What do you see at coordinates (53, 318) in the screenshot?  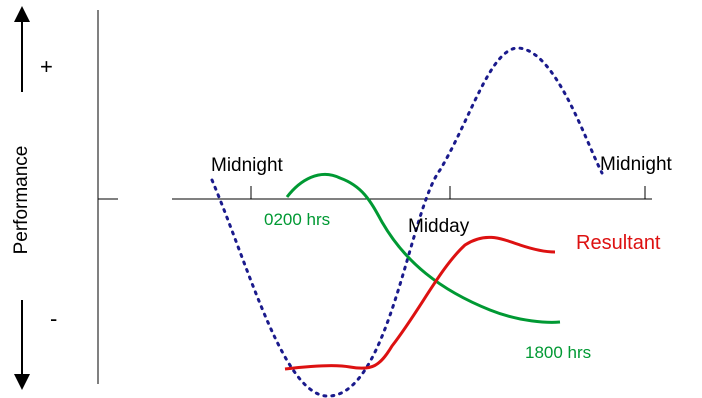 I see `minus-label: -` at bounding box center [53, 318].